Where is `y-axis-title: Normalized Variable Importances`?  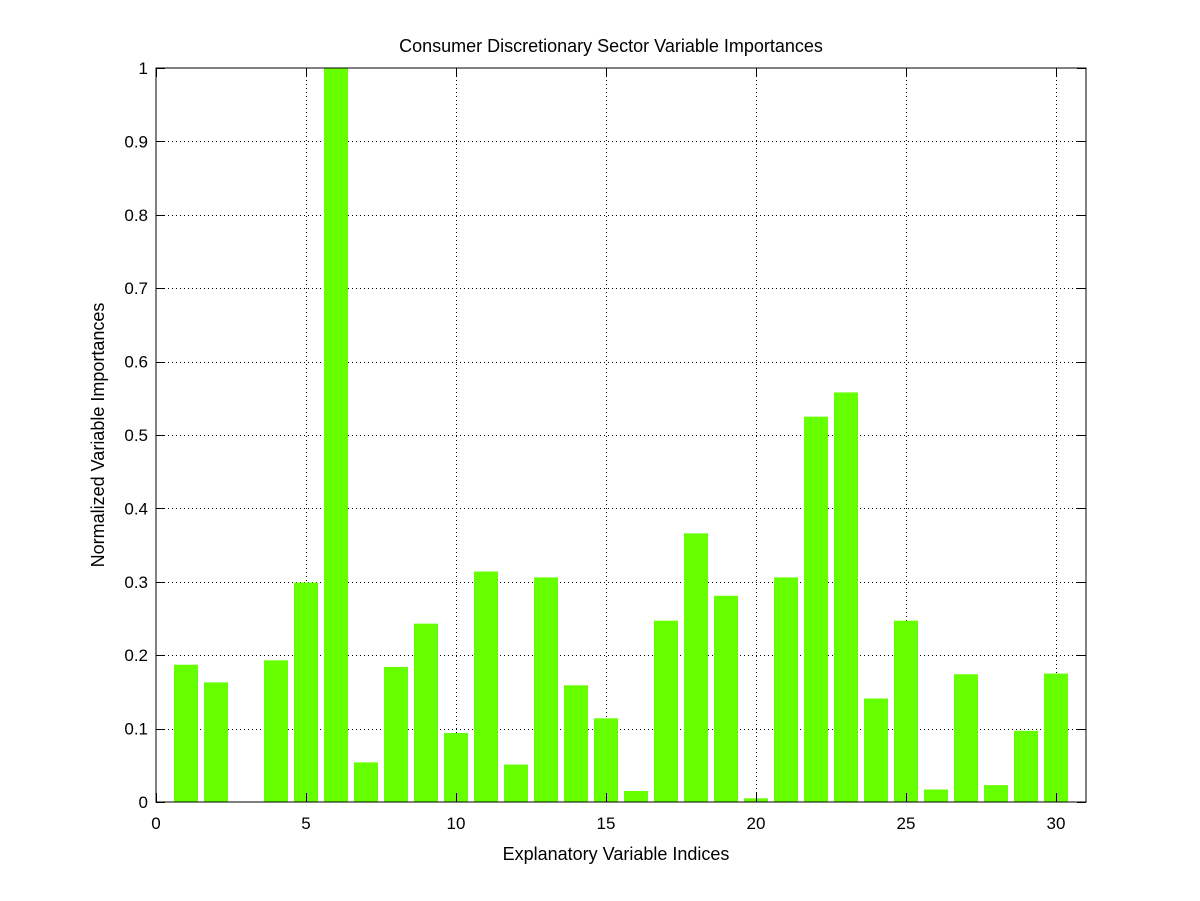 y-axis-title: Normalized Variable Importances is located at coordinates (98, 435).